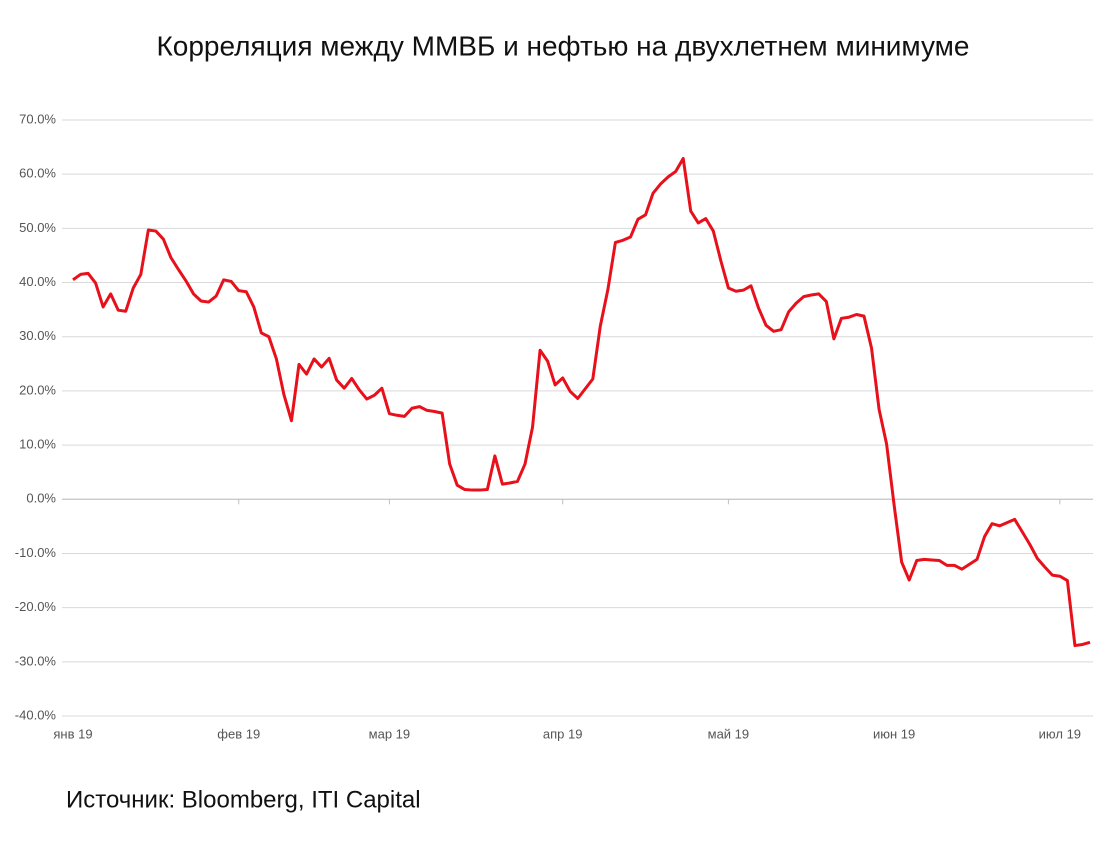 Image resolution: width=1111 pixels, height=843 pixels. I want to click on y-tick-label: 50.0%, so click(37, 227).